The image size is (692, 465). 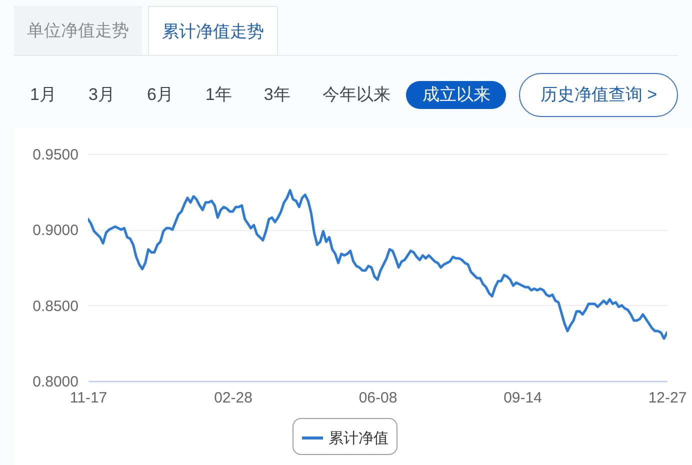 What do you see at coordinates (55, 306) in the screenshot?
I see `y-tick-label: 0.8500` at bounding box center [55, 306].